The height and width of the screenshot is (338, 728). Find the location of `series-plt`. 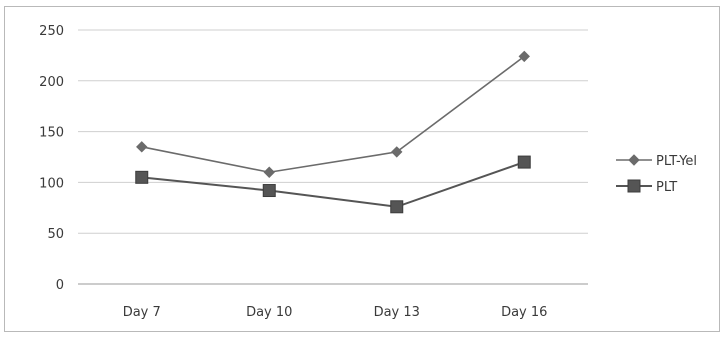

series-plt is located at coordinates (333, 184).